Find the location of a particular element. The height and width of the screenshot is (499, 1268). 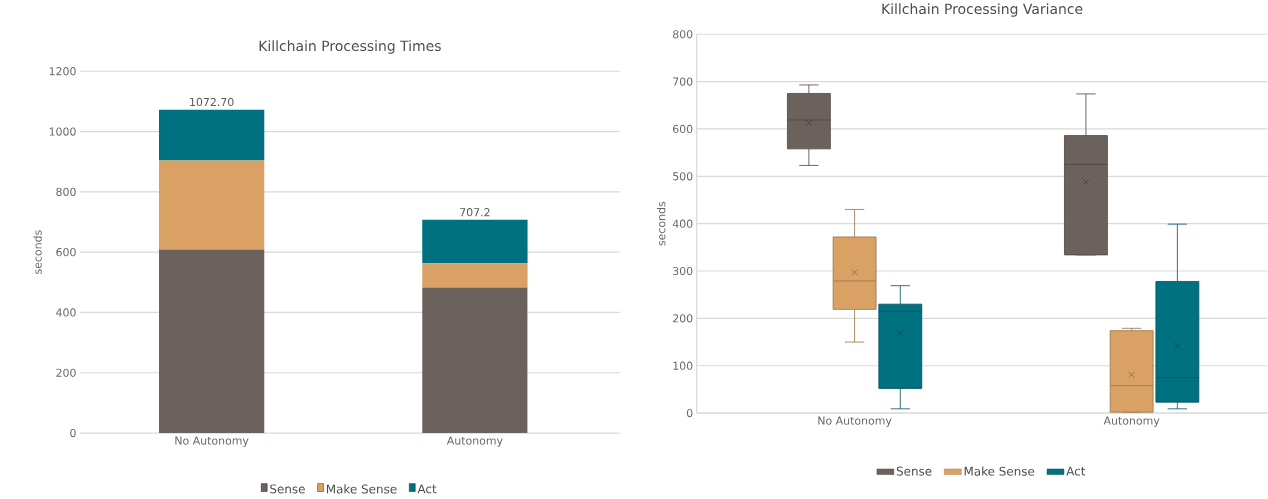

total-label: 1072.70 is located at coordinates (212, 102).